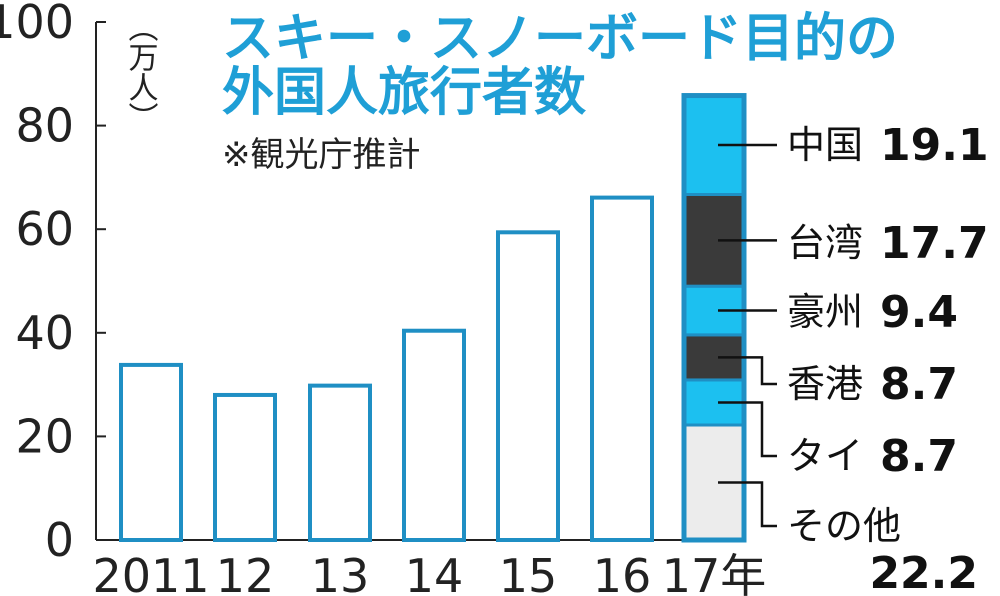 The image size is (1000, 596). What do you see at coordinates (934, 243) in the screenshot?
I see `segment-value: 17.7` at bounding box center [934, 243].